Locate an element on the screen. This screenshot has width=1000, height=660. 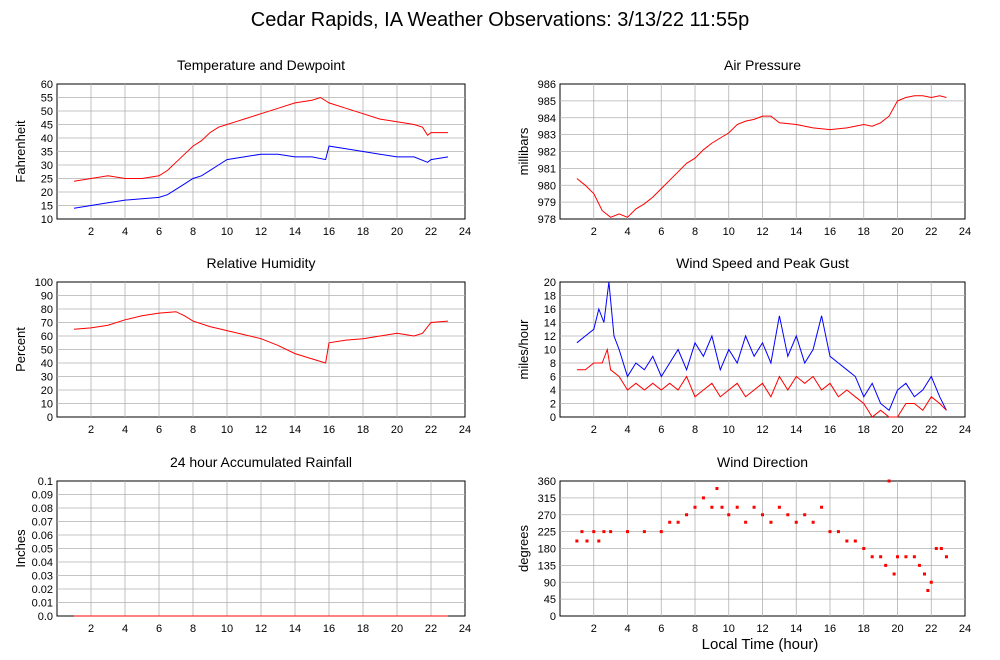
y-tick-label: 60 is located at coordinates (47, 85).